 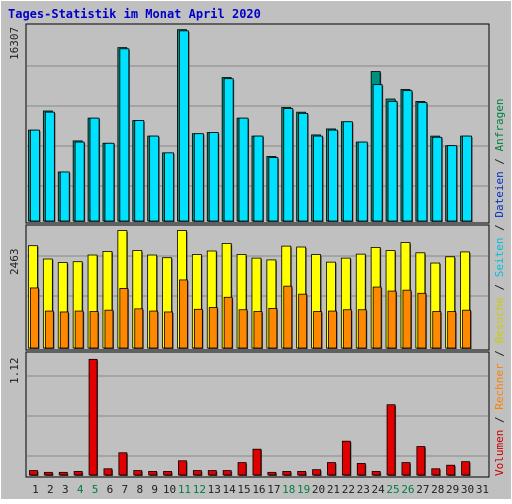 I want to click on x-tick-label: 31, so click(x=482, y=489).